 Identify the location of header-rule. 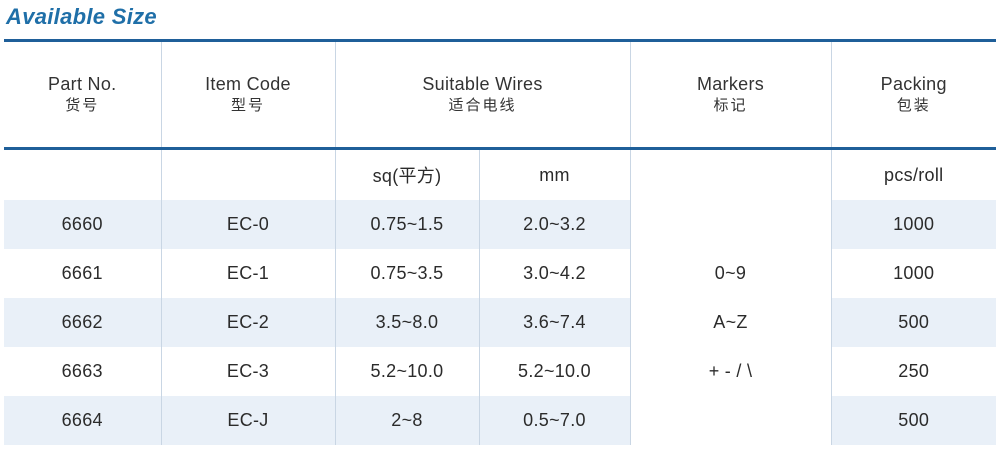
(500, 148).